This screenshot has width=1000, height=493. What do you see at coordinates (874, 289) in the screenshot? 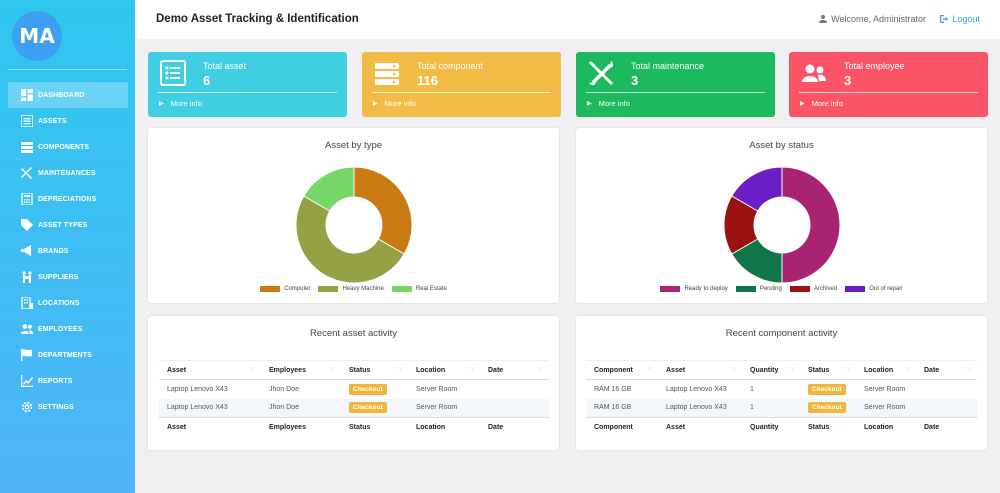
I see `legend-item-out-of-repair: Out of repair` at bounding box center [874, 289].